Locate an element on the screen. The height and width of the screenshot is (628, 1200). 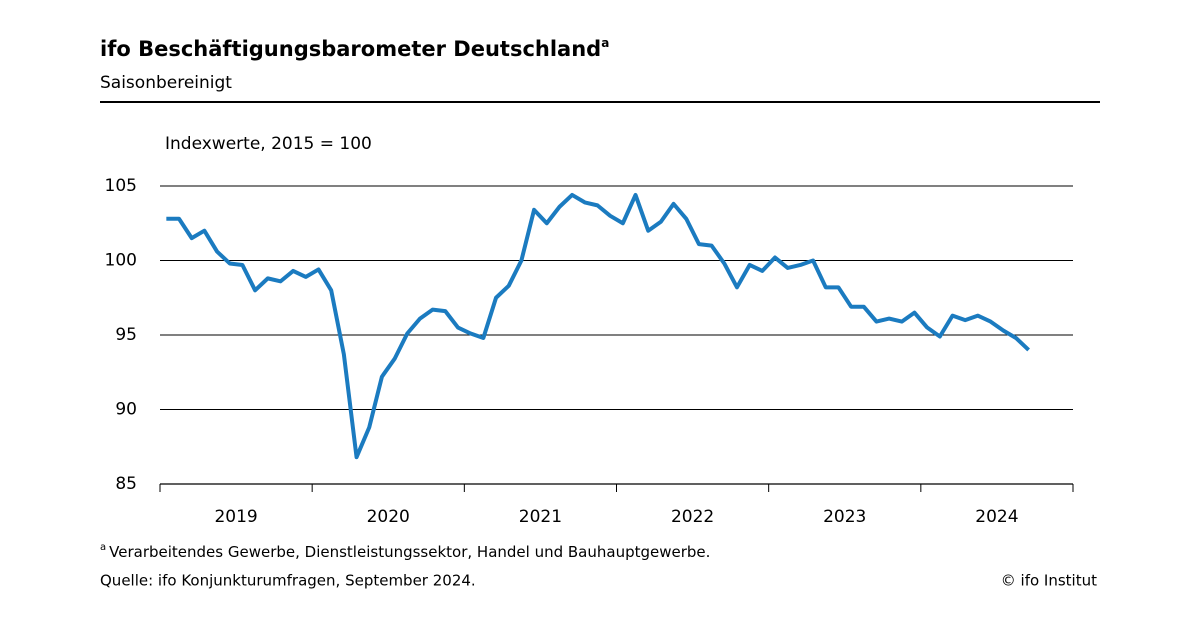
x-group-label: 2019 is located at coordinates (235, 517).